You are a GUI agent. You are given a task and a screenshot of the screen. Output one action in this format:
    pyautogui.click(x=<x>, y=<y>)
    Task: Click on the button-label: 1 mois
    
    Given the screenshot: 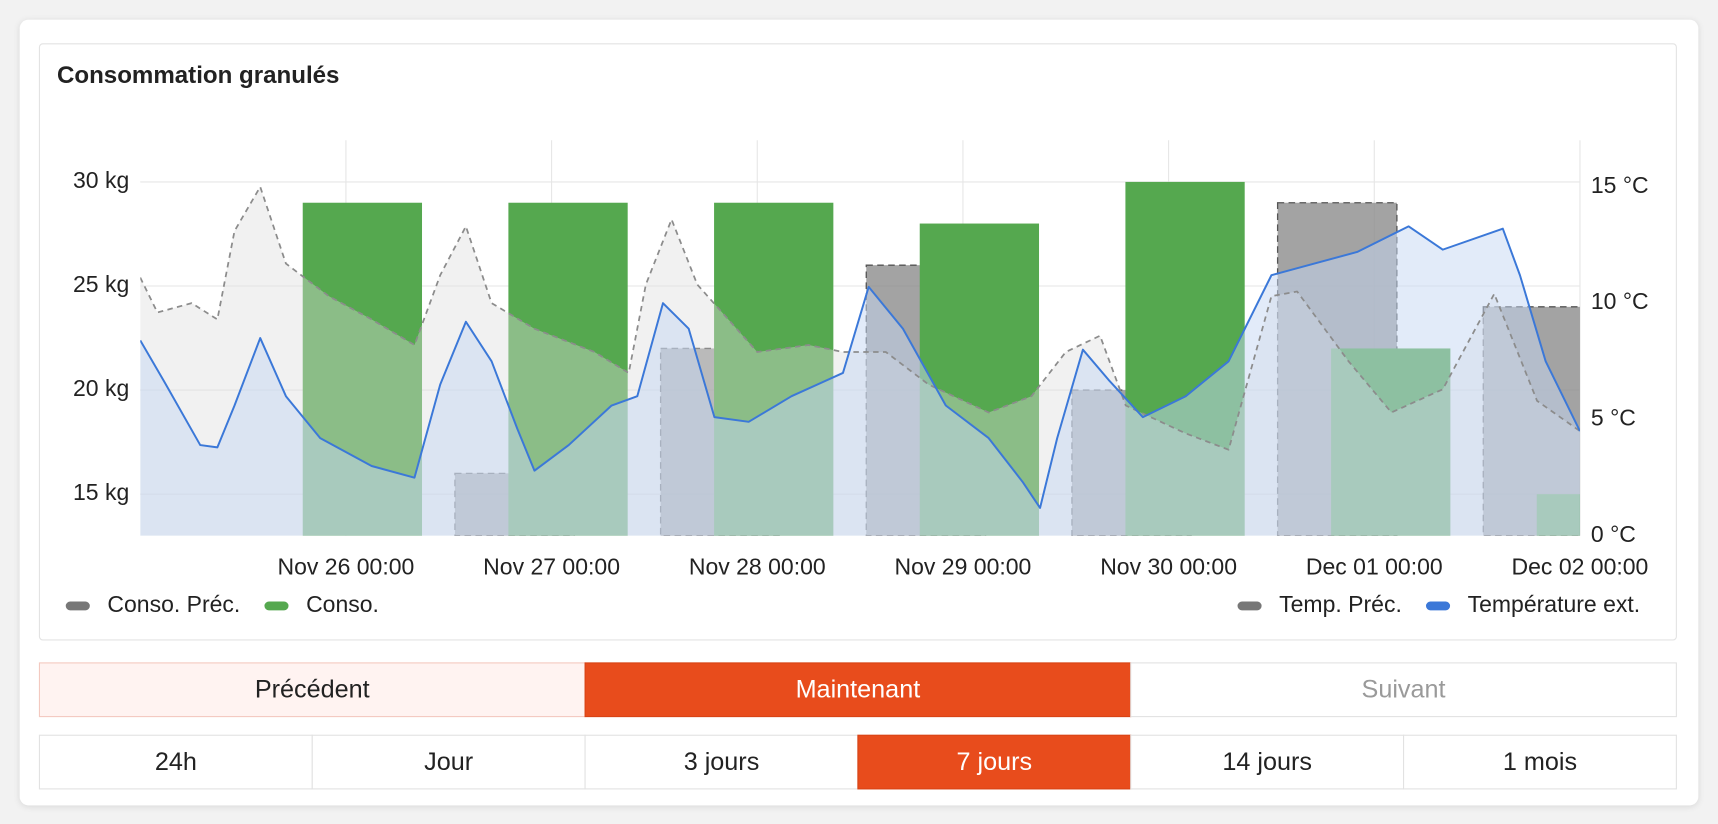 What is the action you would take?
    pyautogui.click(x=1540, y=762)
    